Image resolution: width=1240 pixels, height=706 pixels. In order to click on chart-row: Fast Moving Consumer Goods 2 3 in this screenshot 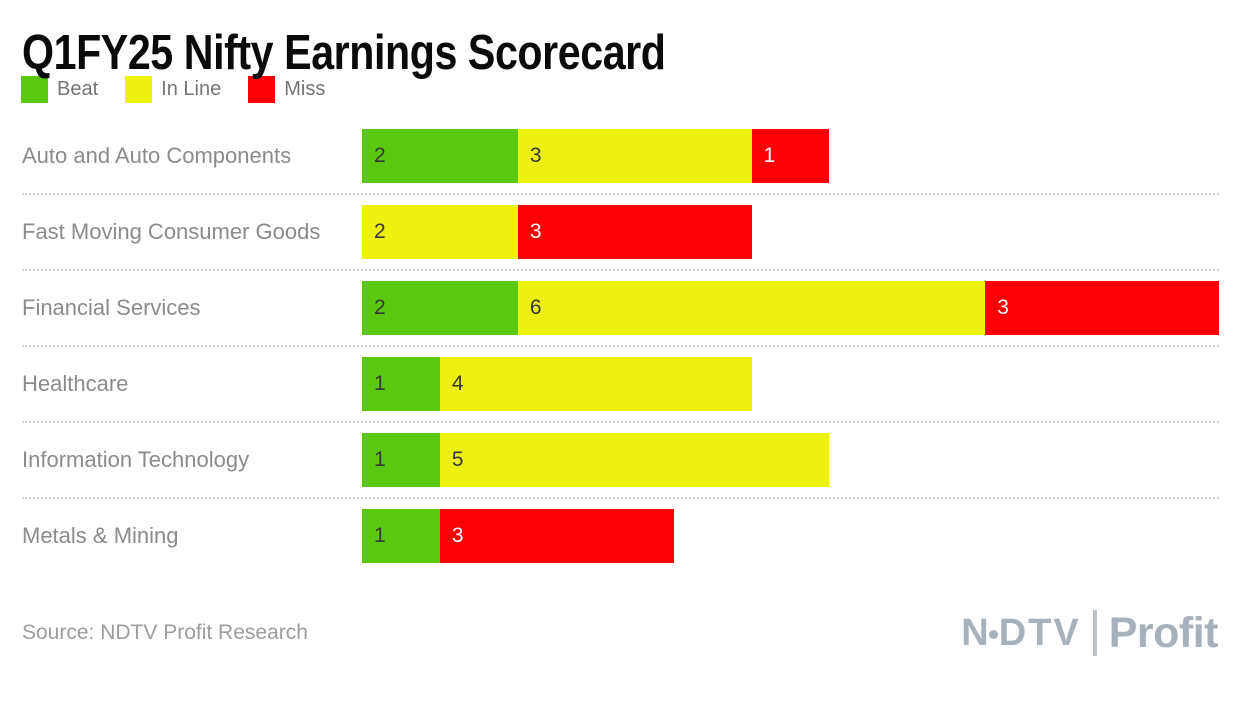, I will do `click(620, 232)`.